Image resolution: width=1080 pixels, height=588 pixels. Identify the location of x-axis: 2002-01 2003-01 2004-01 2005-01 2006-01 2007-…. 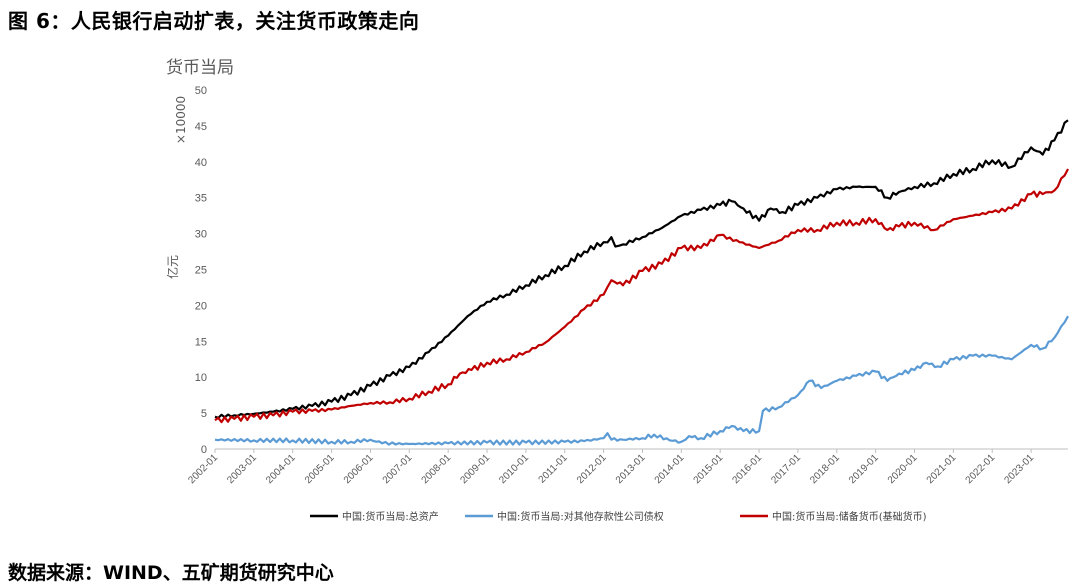
(627, 467).